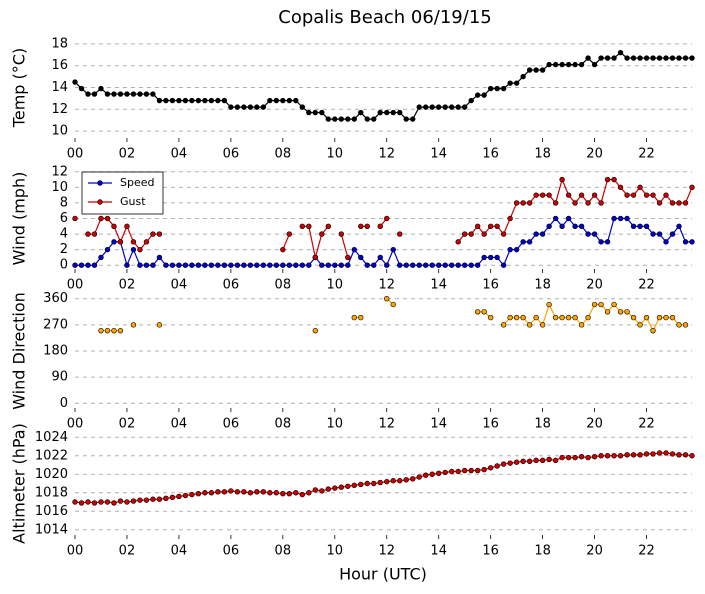  I want to click on y-tick-label: 1016, so click(51, 511).